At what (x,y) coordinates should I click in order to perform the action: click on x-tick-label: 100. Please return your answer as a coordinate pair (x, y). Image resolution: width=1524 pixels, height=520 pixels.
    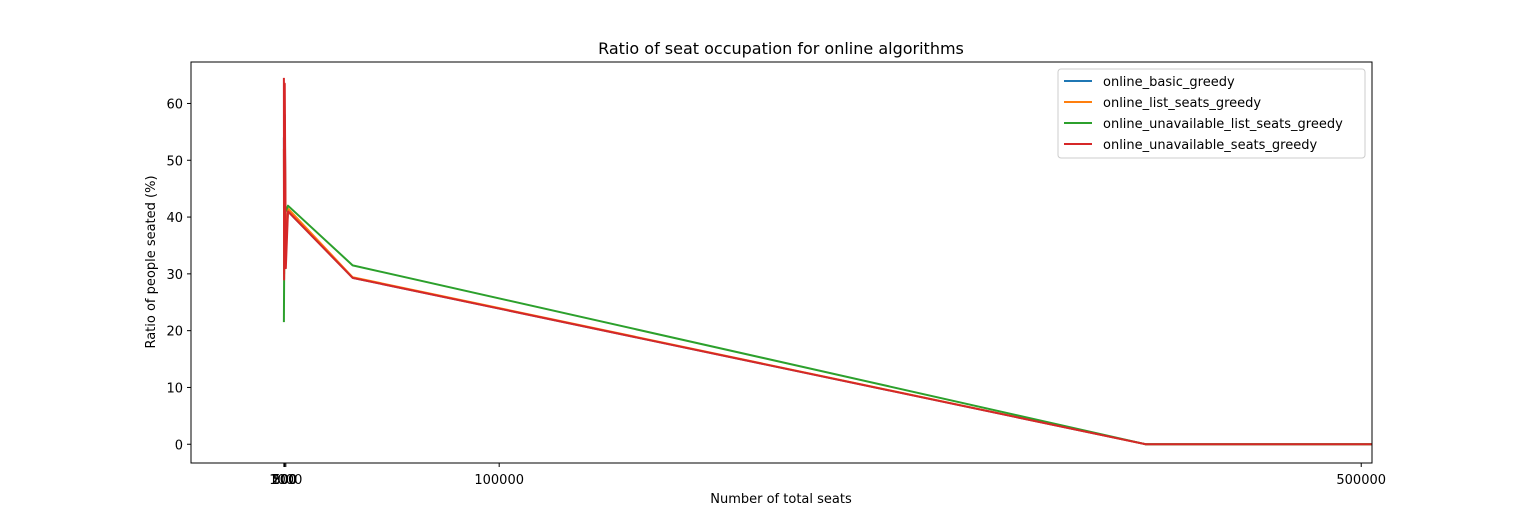
    Looking at the image, I should click on (283, 480).